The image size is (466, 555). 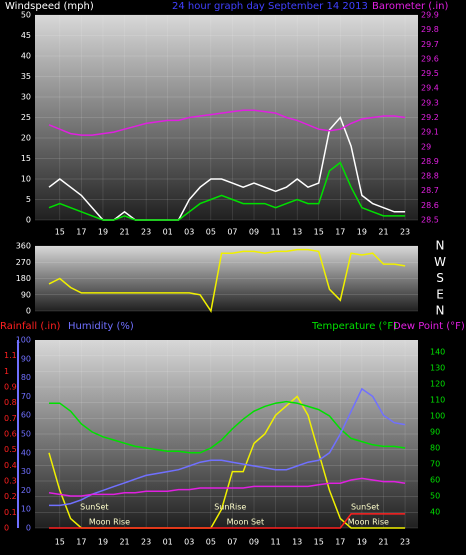 I want to click on y2-tick-label: 28.6, so click(x=430, y=205).